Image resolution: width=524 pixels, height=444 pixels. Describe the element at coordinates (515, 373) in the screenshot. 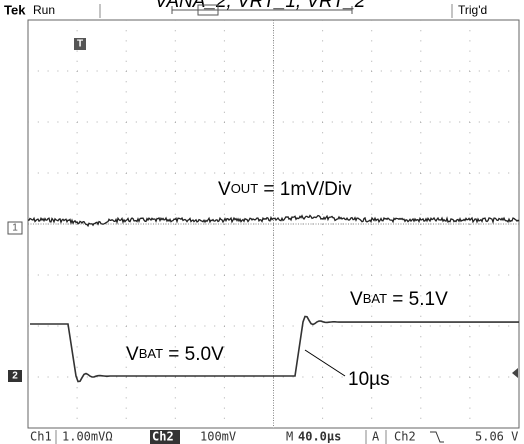

I see `trigger-level-marker` at that location.